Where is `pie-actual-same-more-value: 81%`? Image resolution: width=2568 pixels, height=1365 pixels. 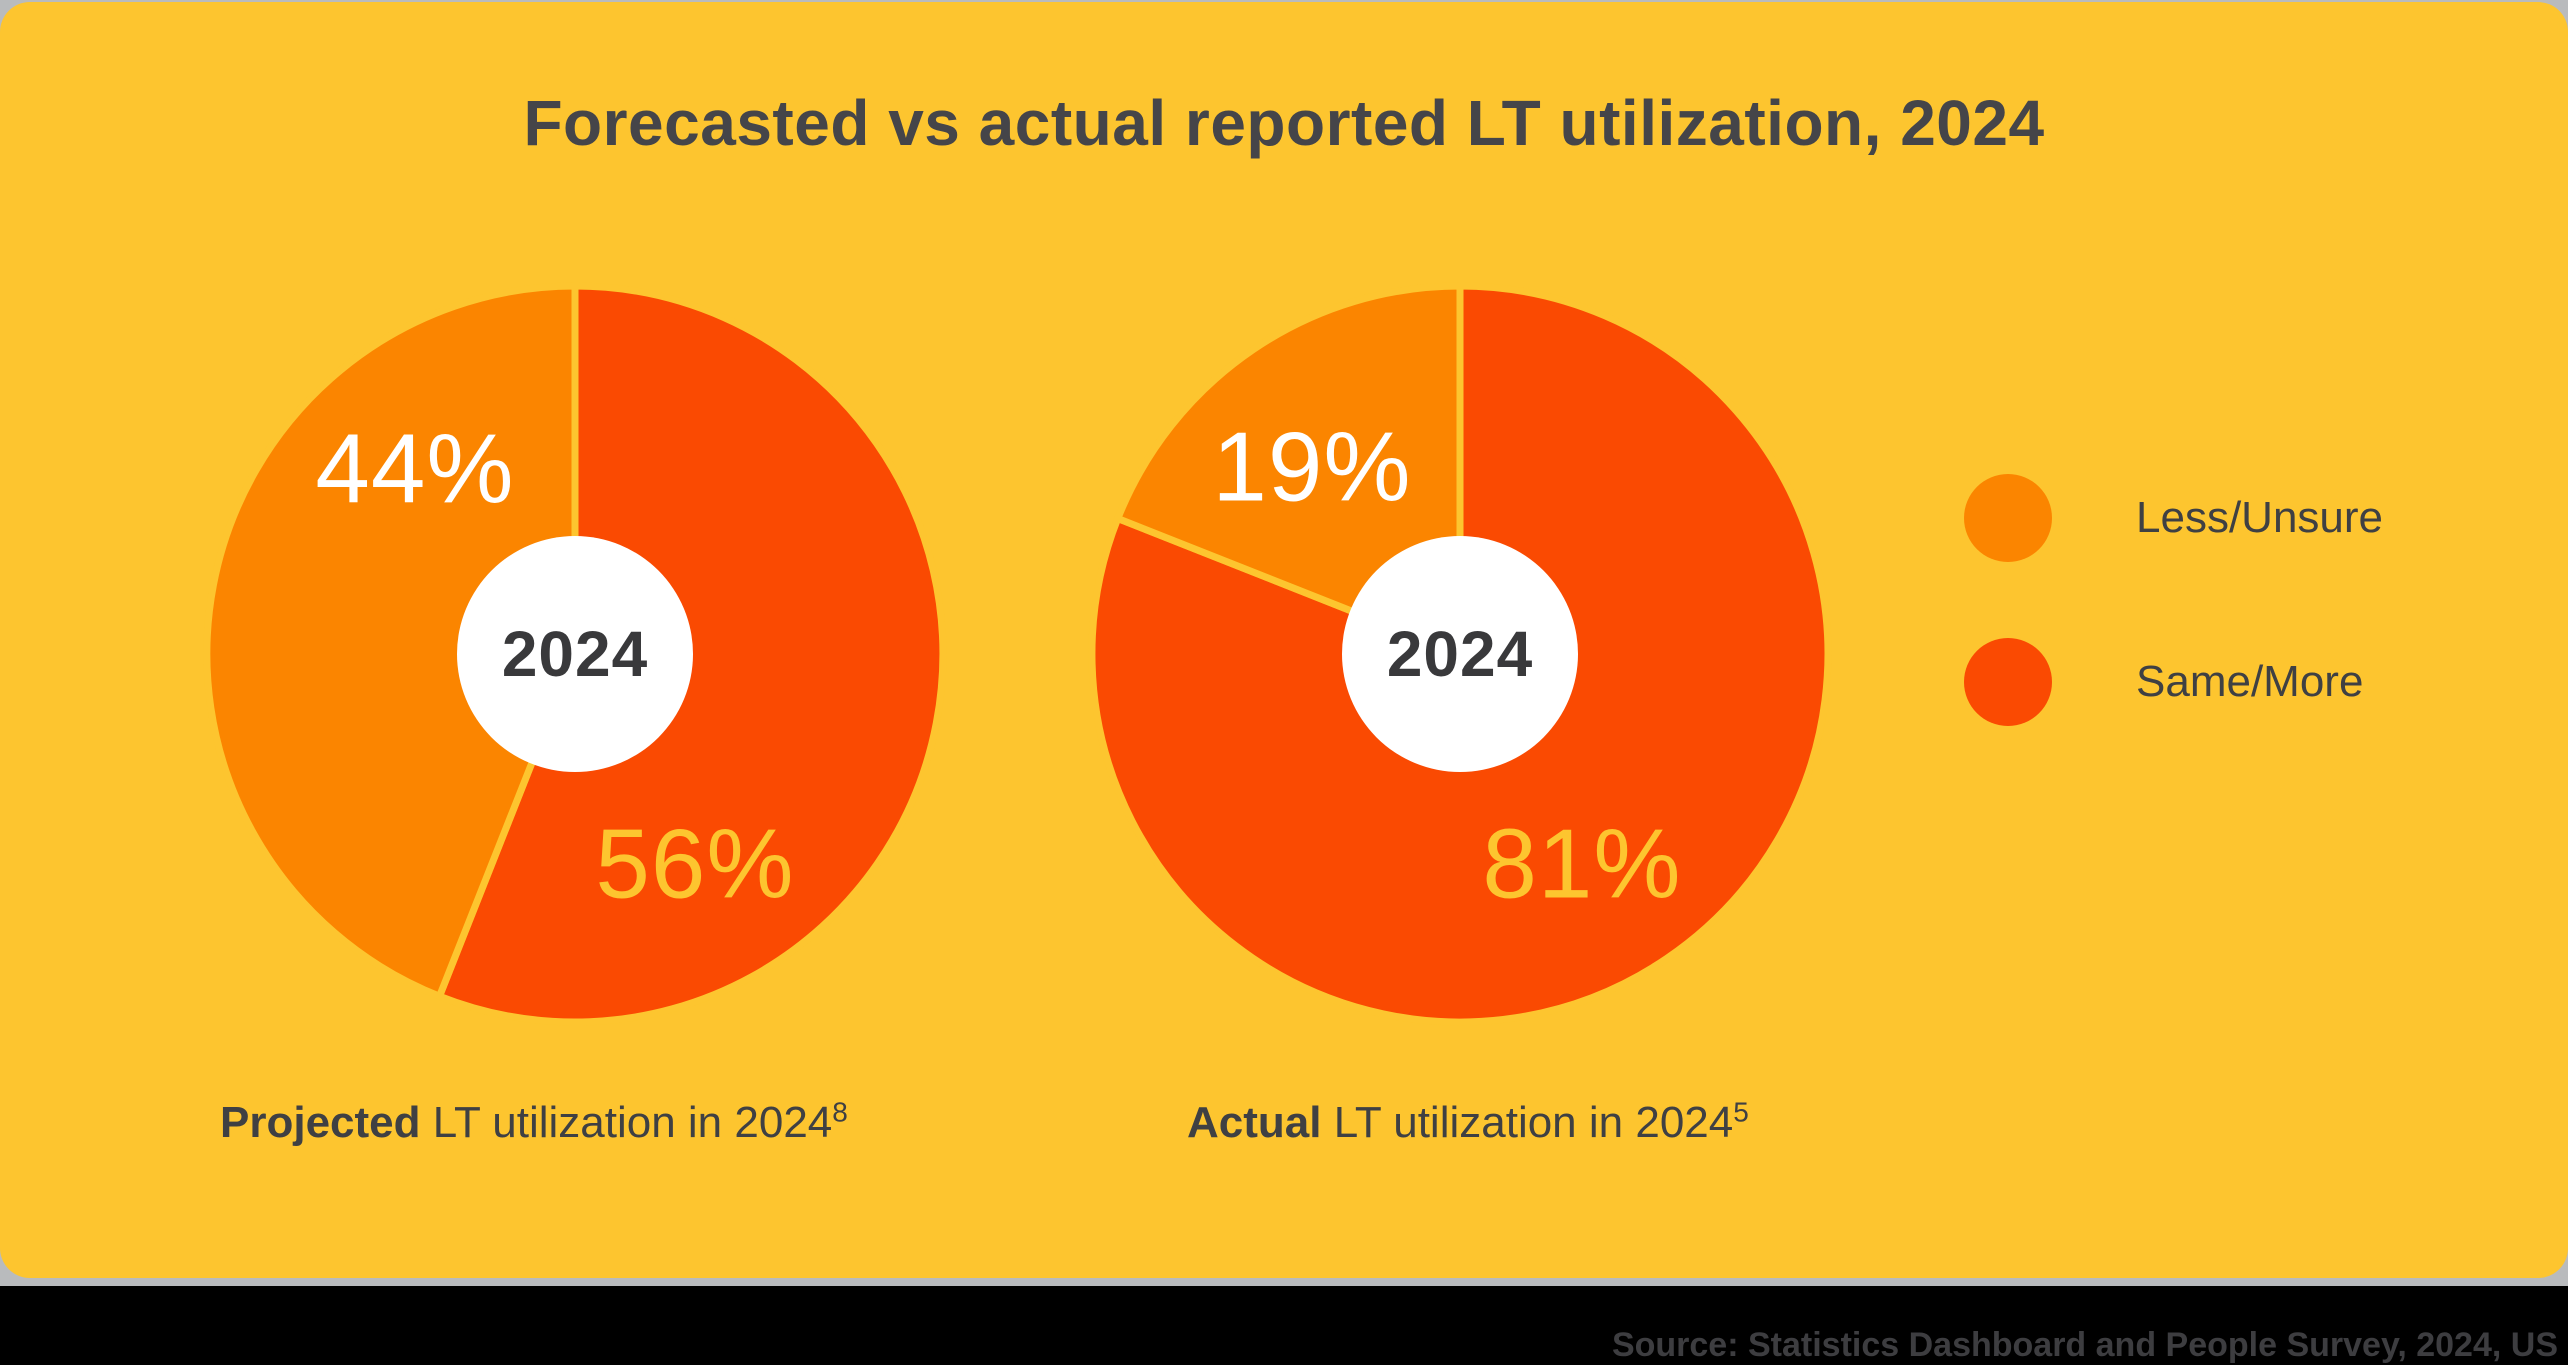 pie-actual-same-more-value: 81% is located at coordinates (1582, 863).